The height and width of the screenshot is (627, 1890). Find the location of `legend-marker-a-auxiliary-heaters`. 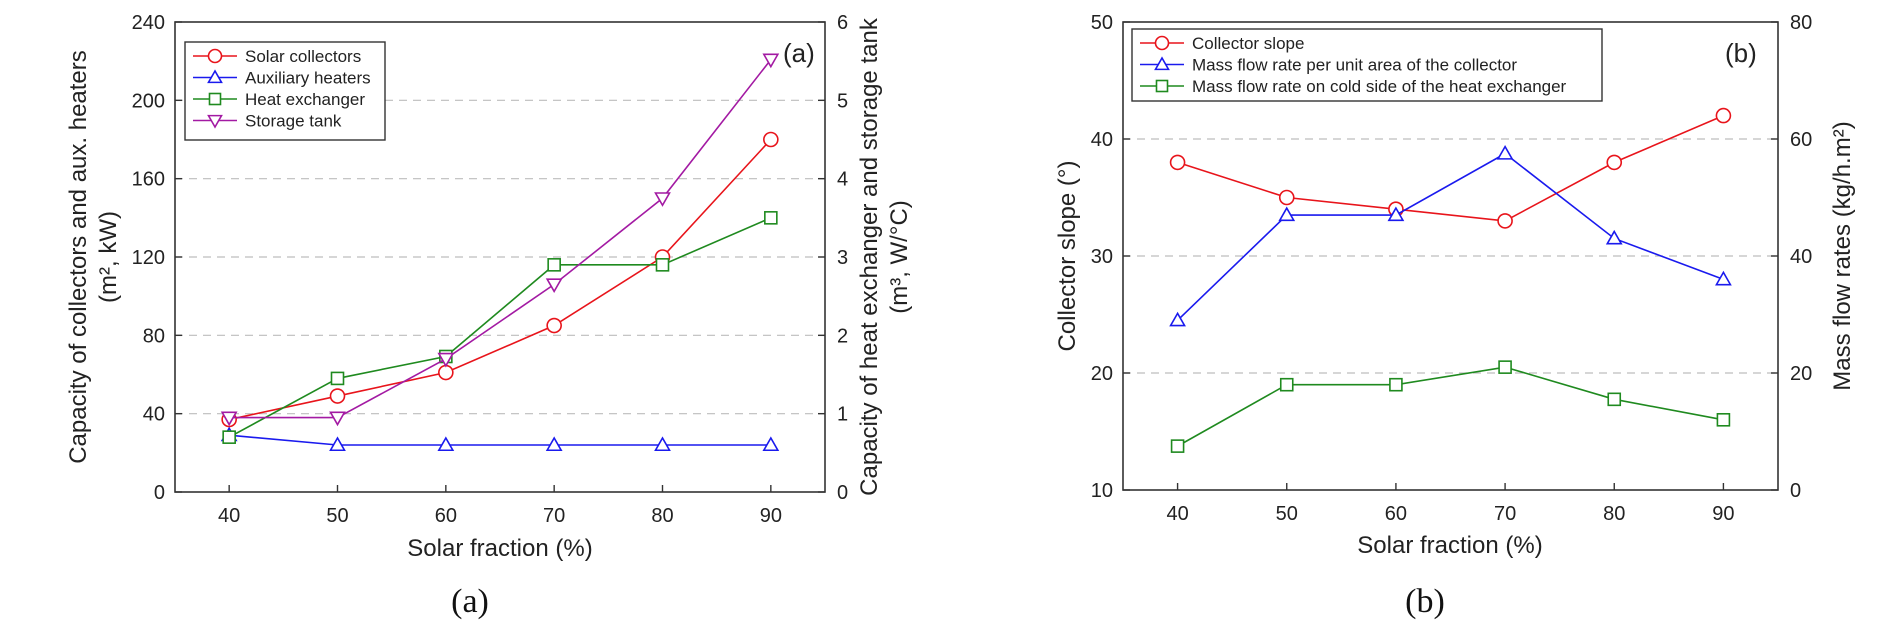

legend-marker-a-auxiliary-heaters is located at coordinates (215, 76).